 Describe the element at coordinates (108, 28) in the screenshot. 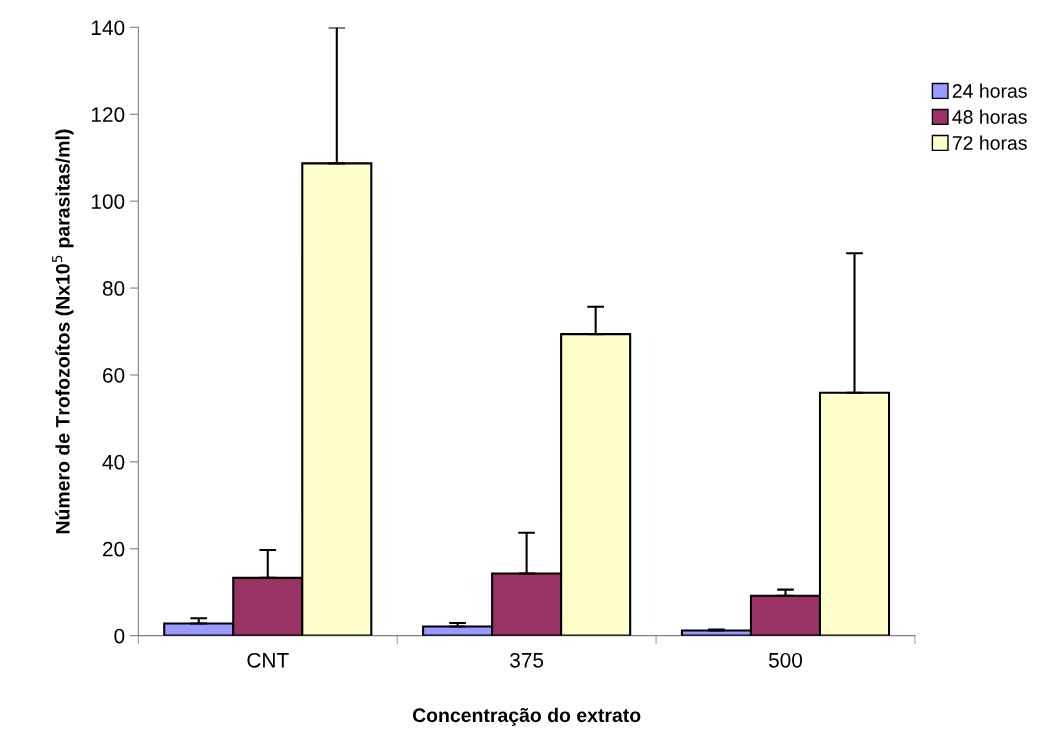

I see `y-tick-label: 140` at that location.